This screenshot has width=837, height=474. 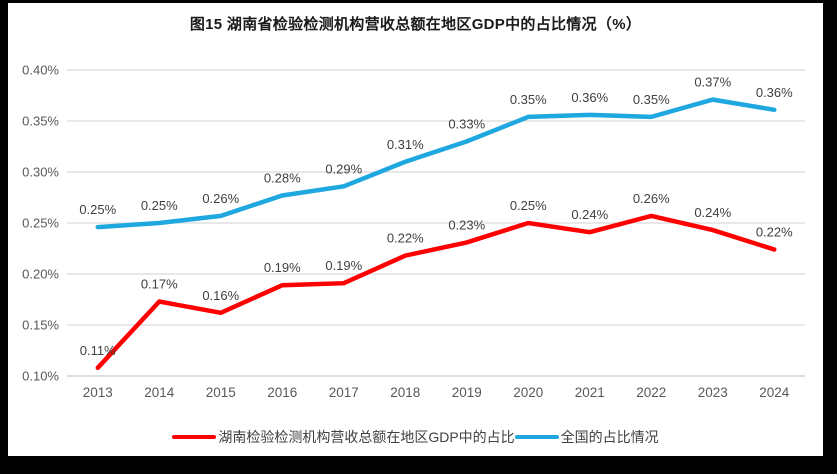 What do you see at coordinates (405, 392) in the screenshot?
I see `x-axis-tick-label: 2018` at bounding box center [405, 392].